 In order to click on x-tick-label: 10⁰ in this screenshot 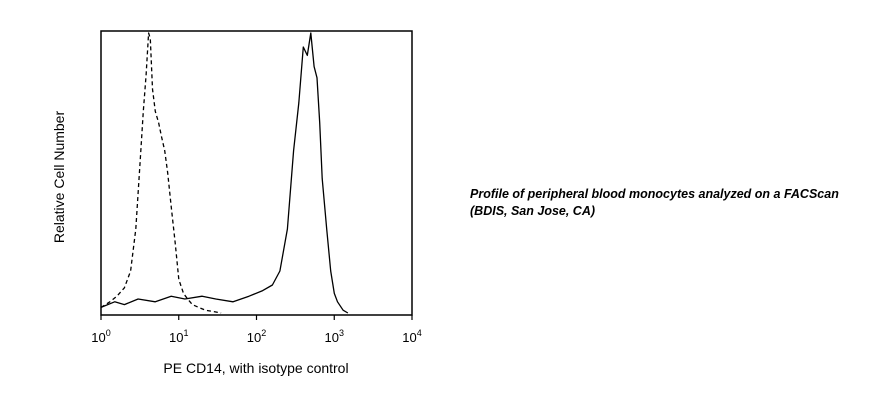, I will do `click(100, 336)`.